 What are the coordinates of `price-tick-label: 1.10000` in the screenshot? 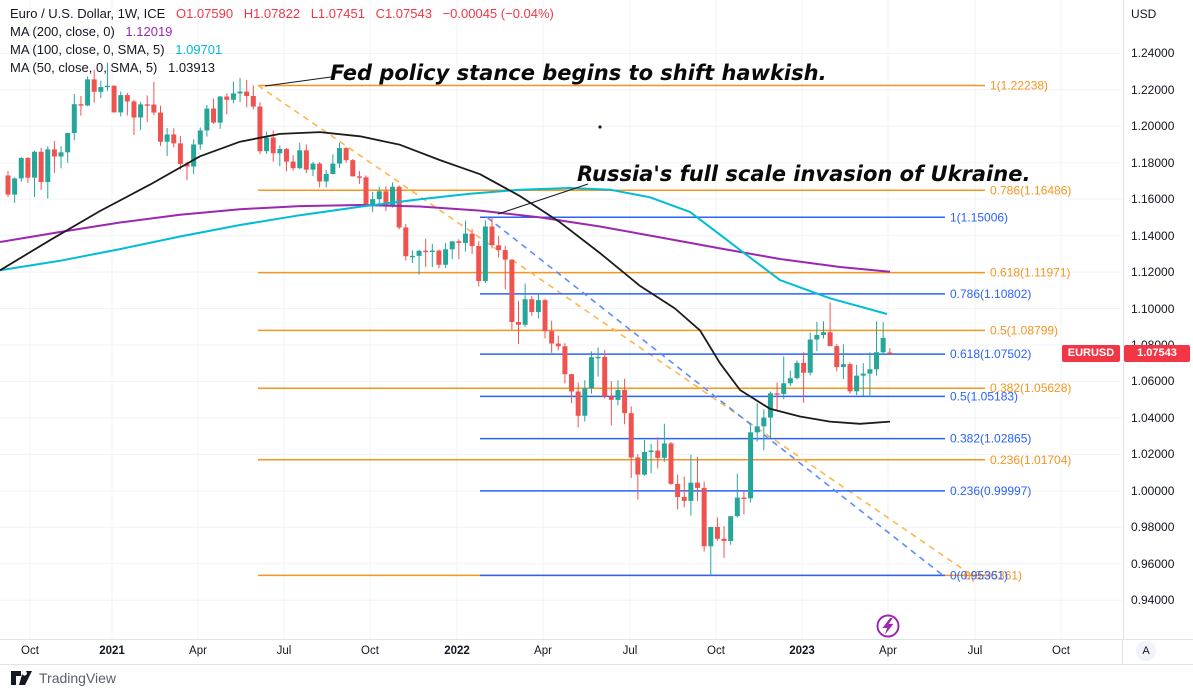 It's located at (1153, 308).